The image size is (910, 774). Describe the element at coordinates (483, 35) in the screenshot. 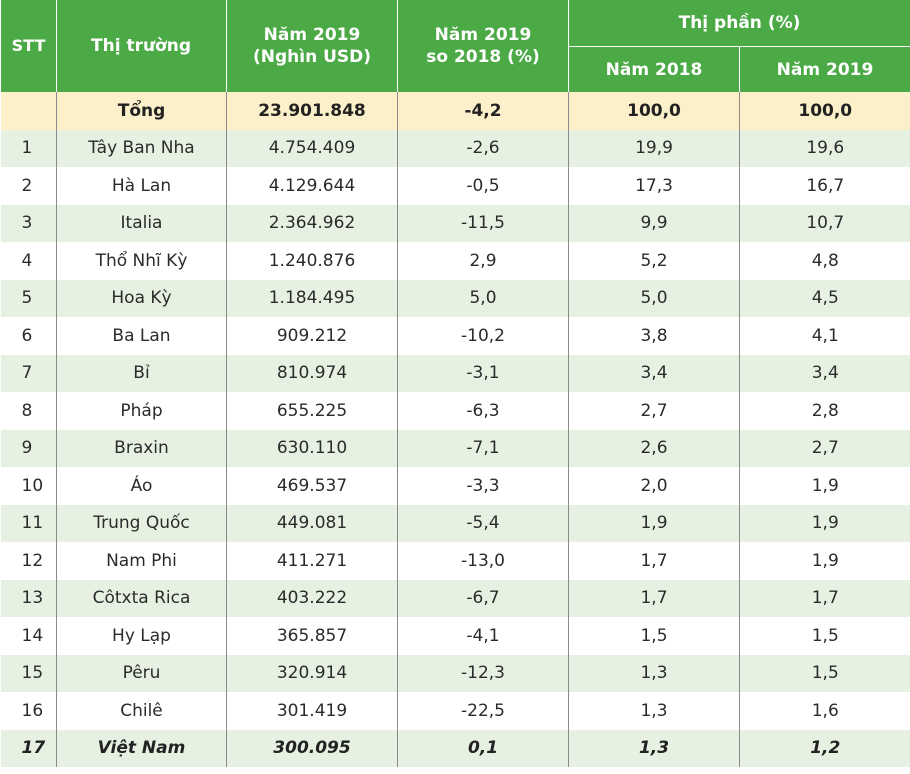

I see `header-change-line1: Năm 2019` at that location.